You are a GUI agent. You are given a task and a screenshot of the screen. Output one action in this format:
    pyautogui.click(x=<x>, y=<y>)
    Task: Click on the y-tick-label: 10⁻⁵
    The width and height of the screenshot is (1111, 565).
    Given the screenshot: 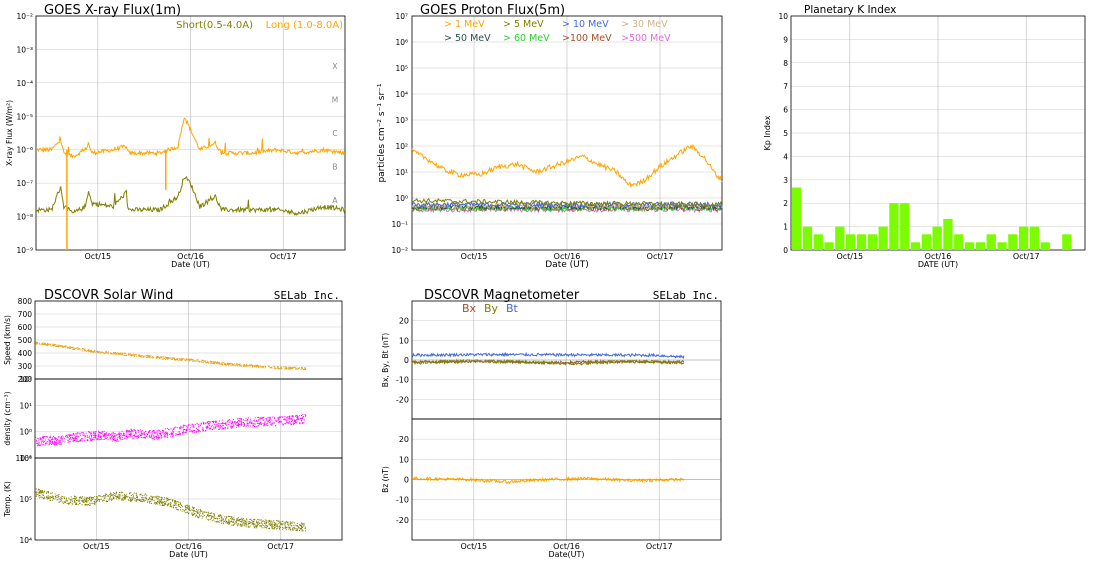 What is the action you would take?
    pyautogui.click(x=24, y=116)
    